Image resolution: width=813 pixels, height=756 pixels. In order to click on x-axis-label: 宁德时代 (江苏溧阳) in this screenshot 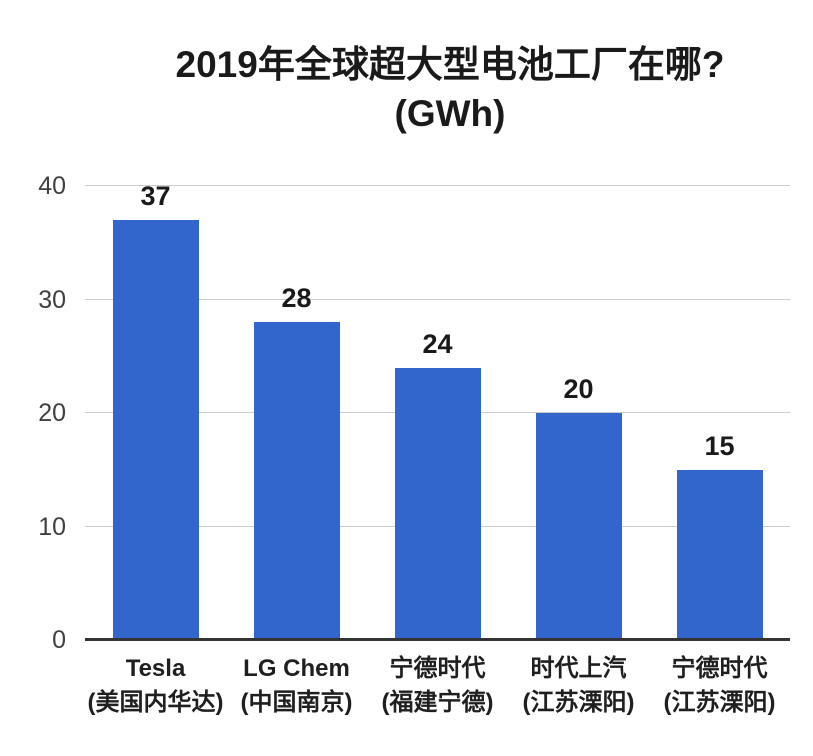, I will do `click(719, 686)`.